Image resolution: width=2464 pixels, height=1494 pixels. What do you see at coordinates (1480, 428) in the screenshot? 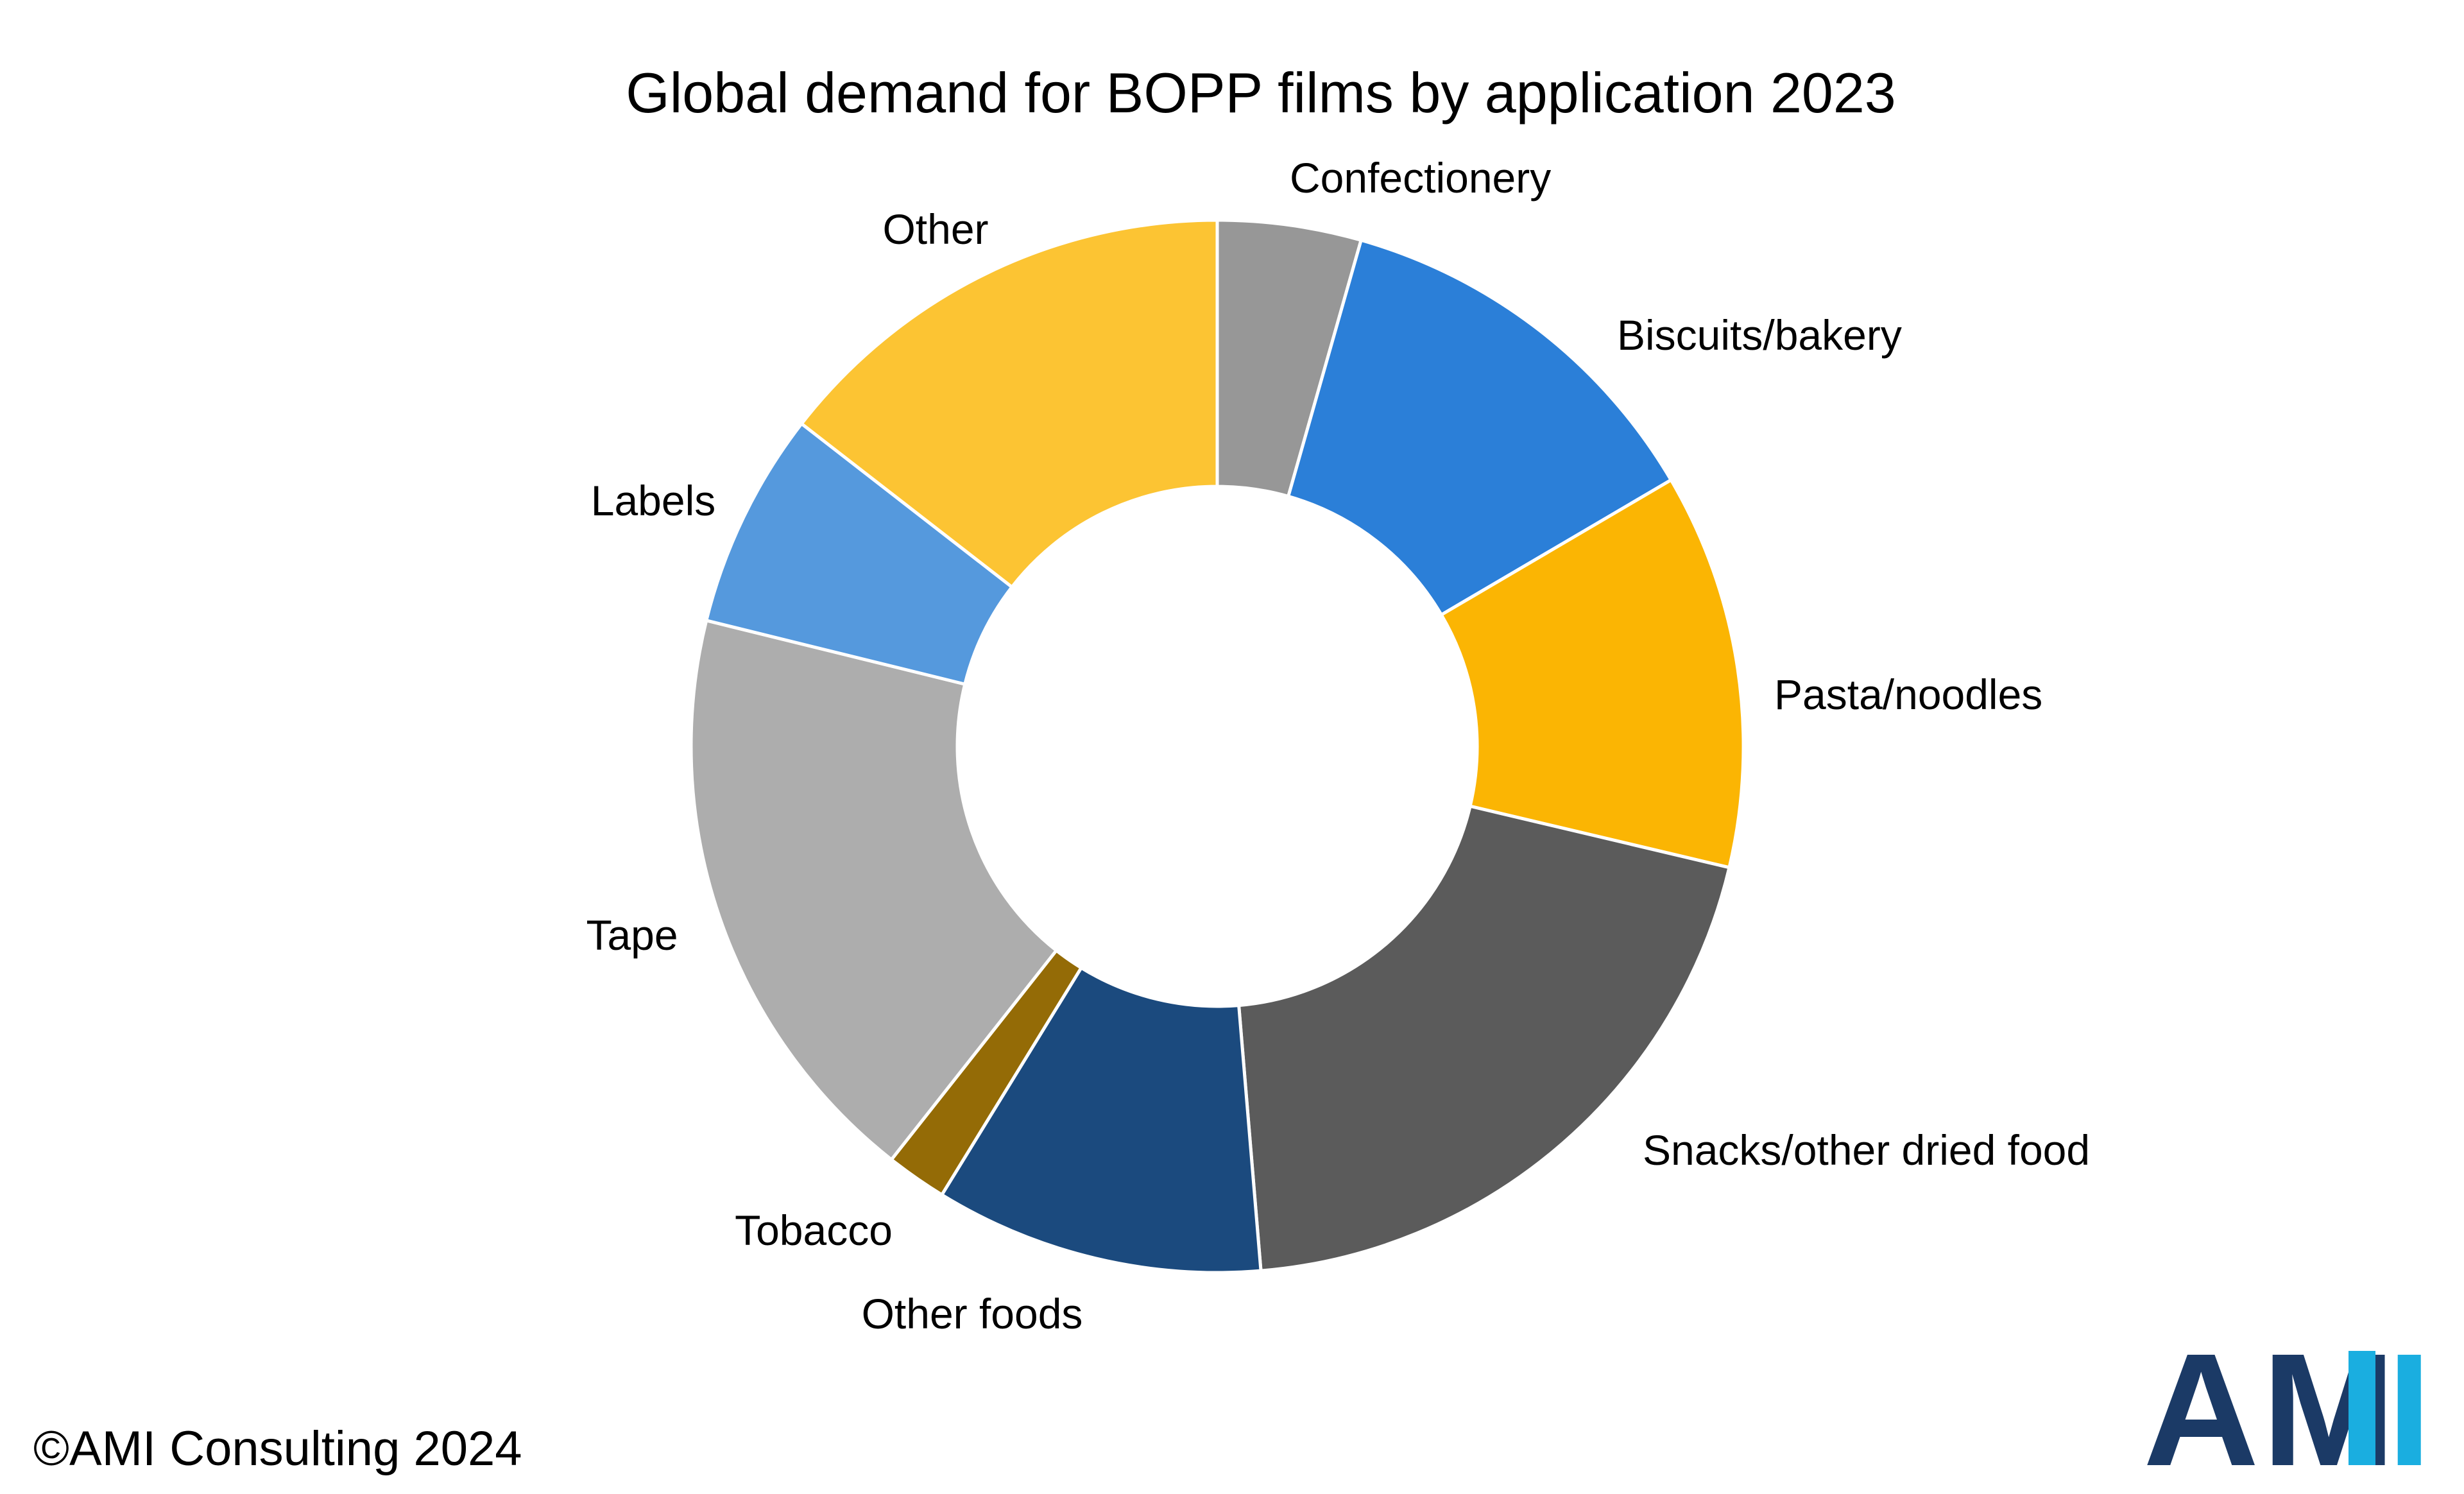
I see `slice-biscuits-bakery` at bounding box center [1480, 428].